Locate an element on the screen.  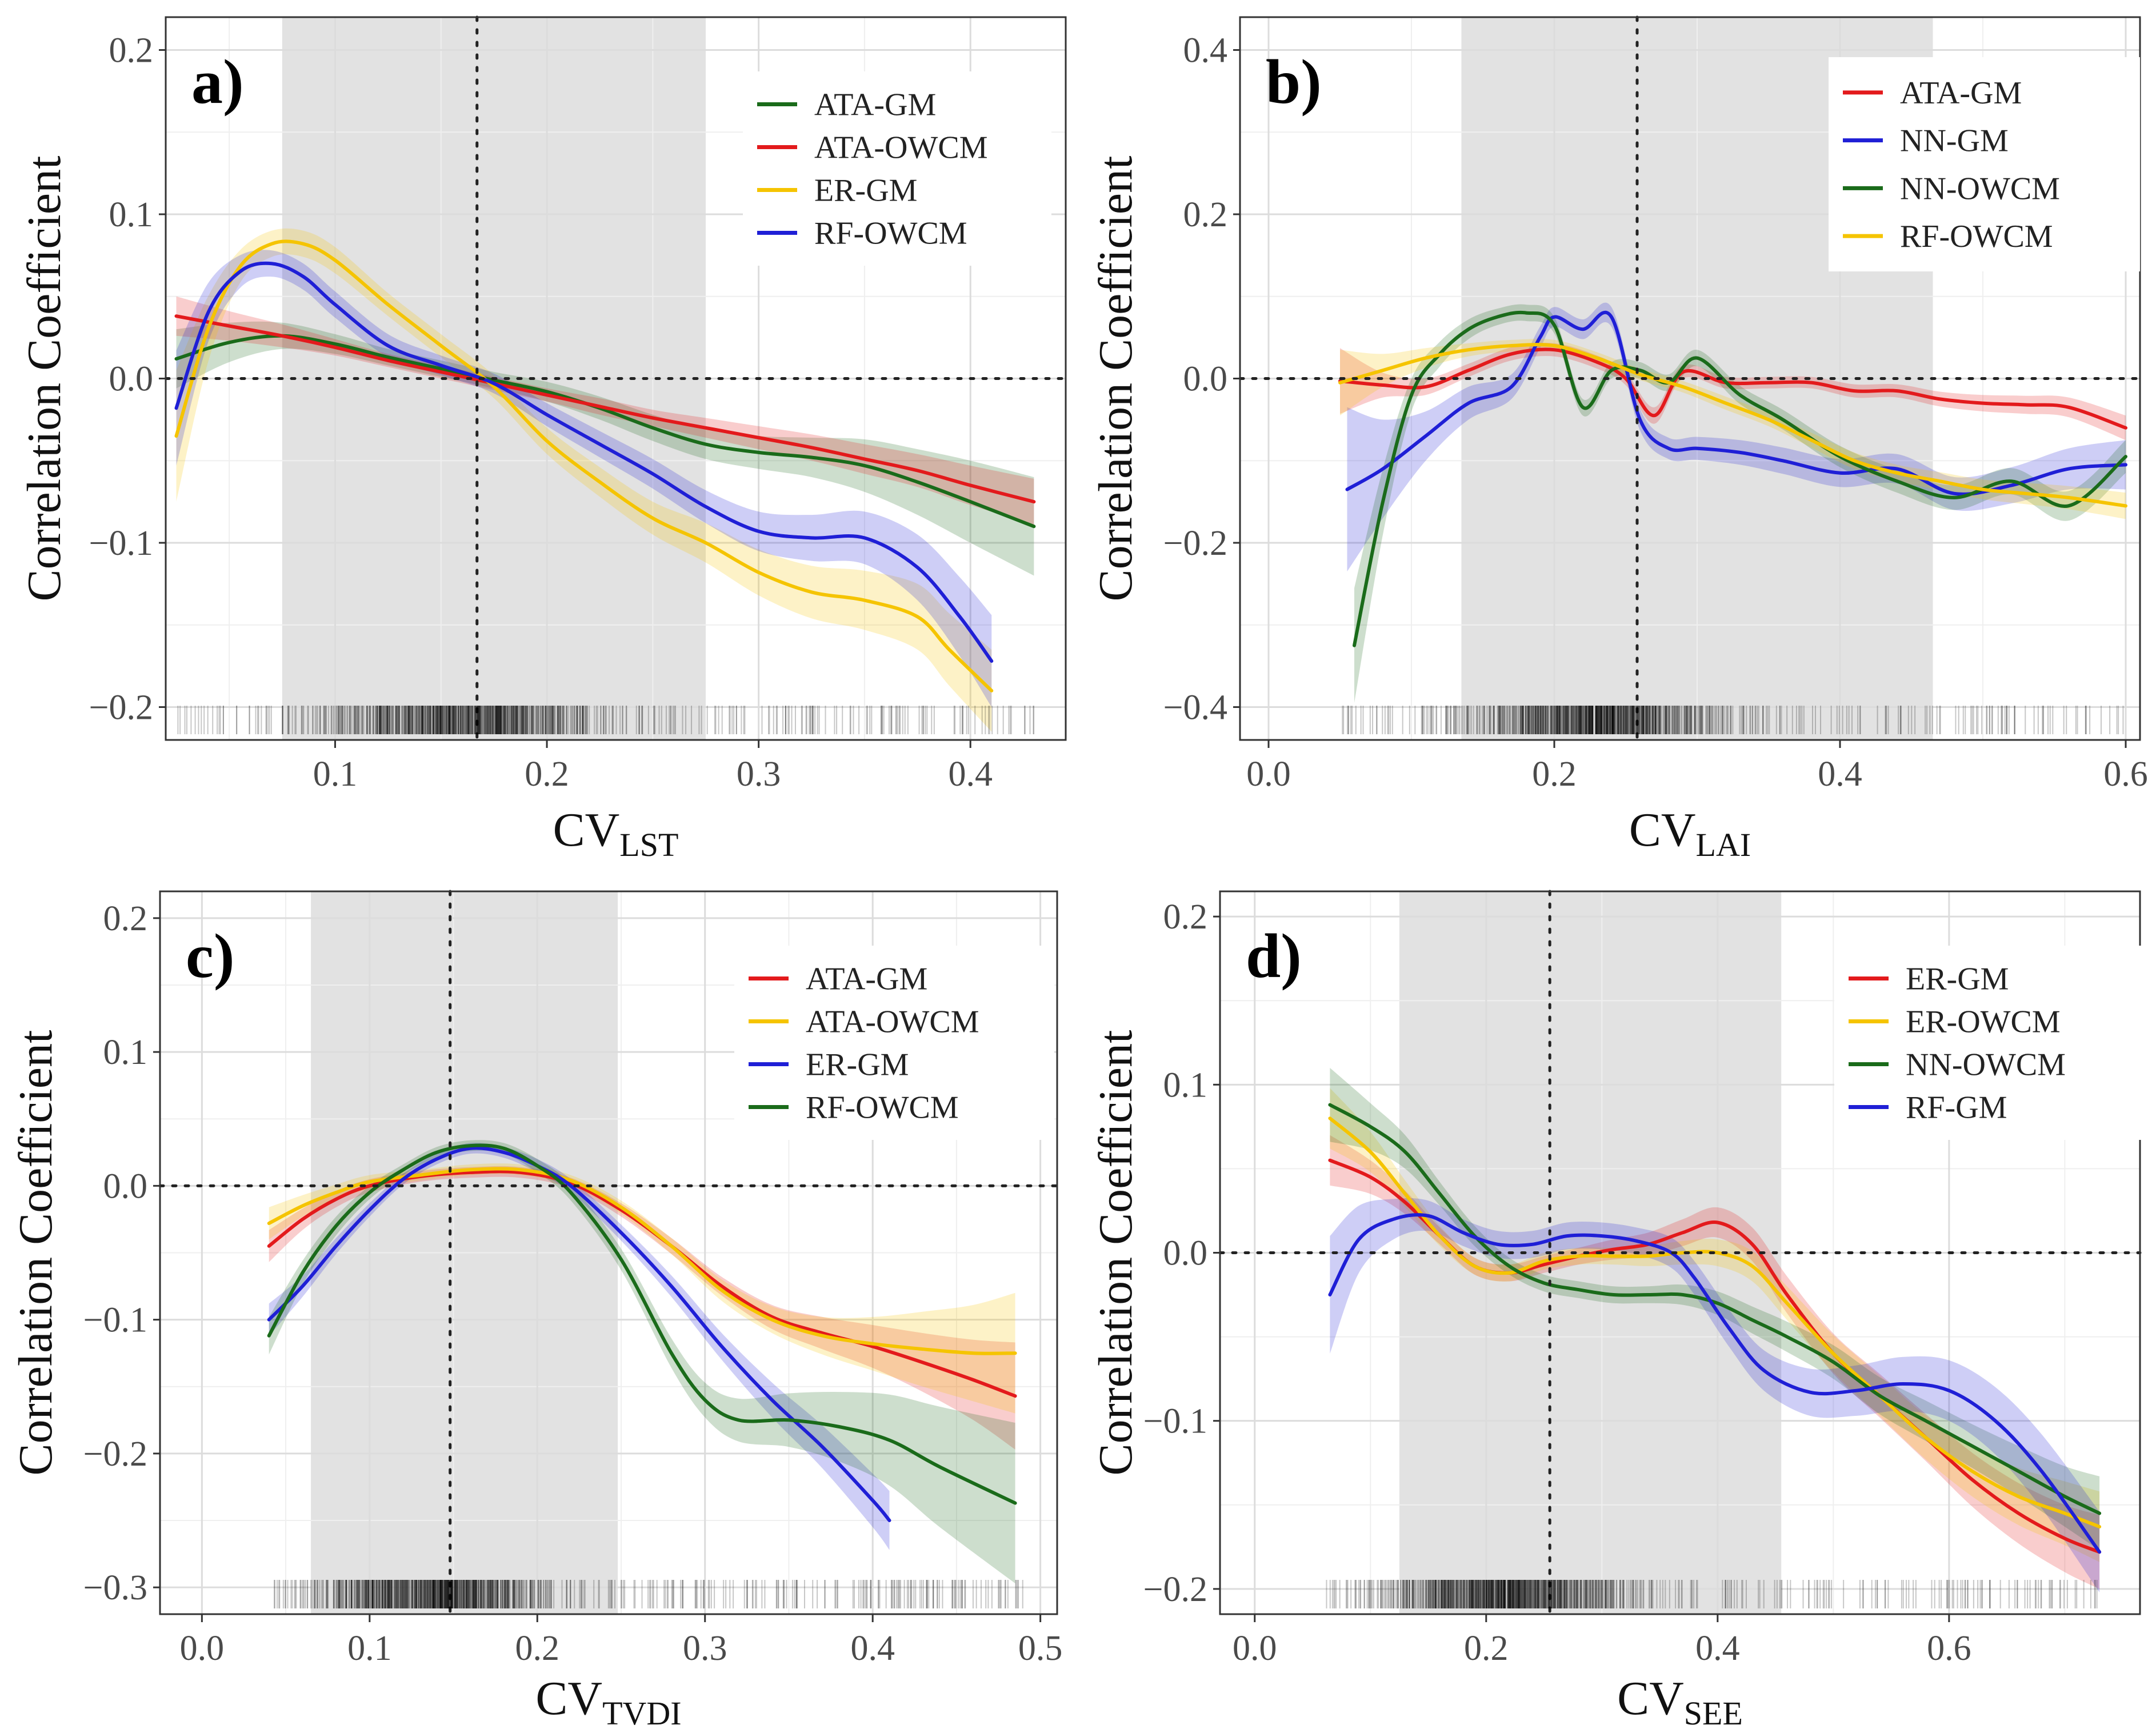
legend-label: ER-OWCM is located at coordinates (1983, 1022).